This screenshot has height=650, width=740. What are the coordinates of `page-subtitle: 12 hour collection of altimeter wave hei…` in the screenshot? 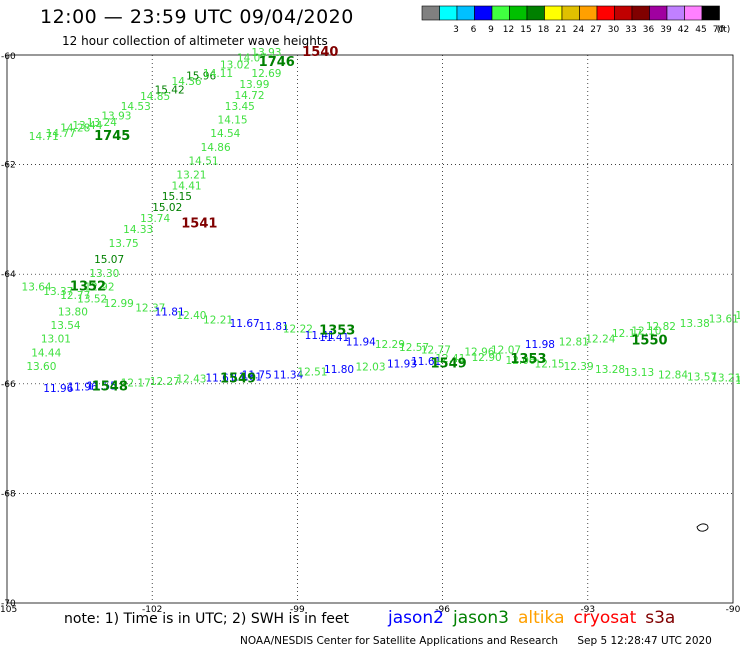 It's located at (195, 41).